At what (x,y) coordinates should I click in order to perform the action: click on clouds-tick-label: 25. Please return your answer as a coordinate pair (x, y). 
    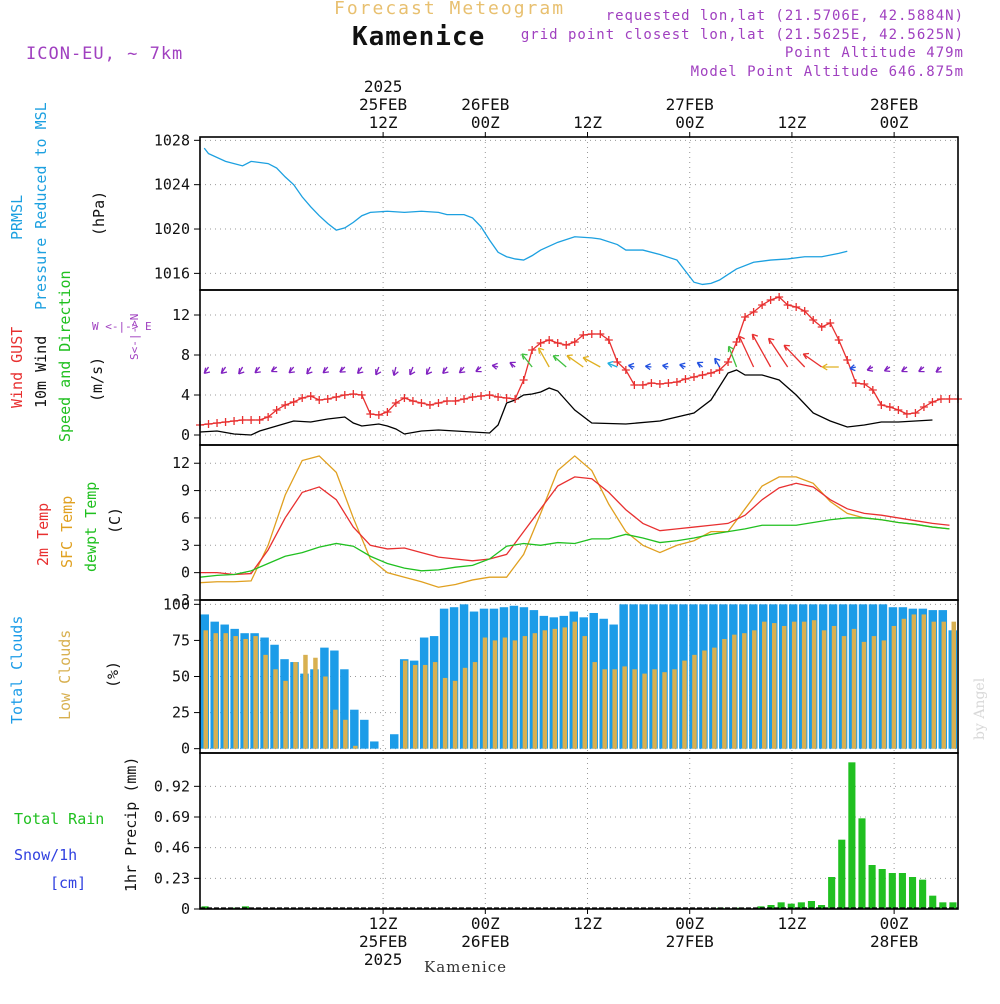
    Looking at the image, I should click on (181, 713).